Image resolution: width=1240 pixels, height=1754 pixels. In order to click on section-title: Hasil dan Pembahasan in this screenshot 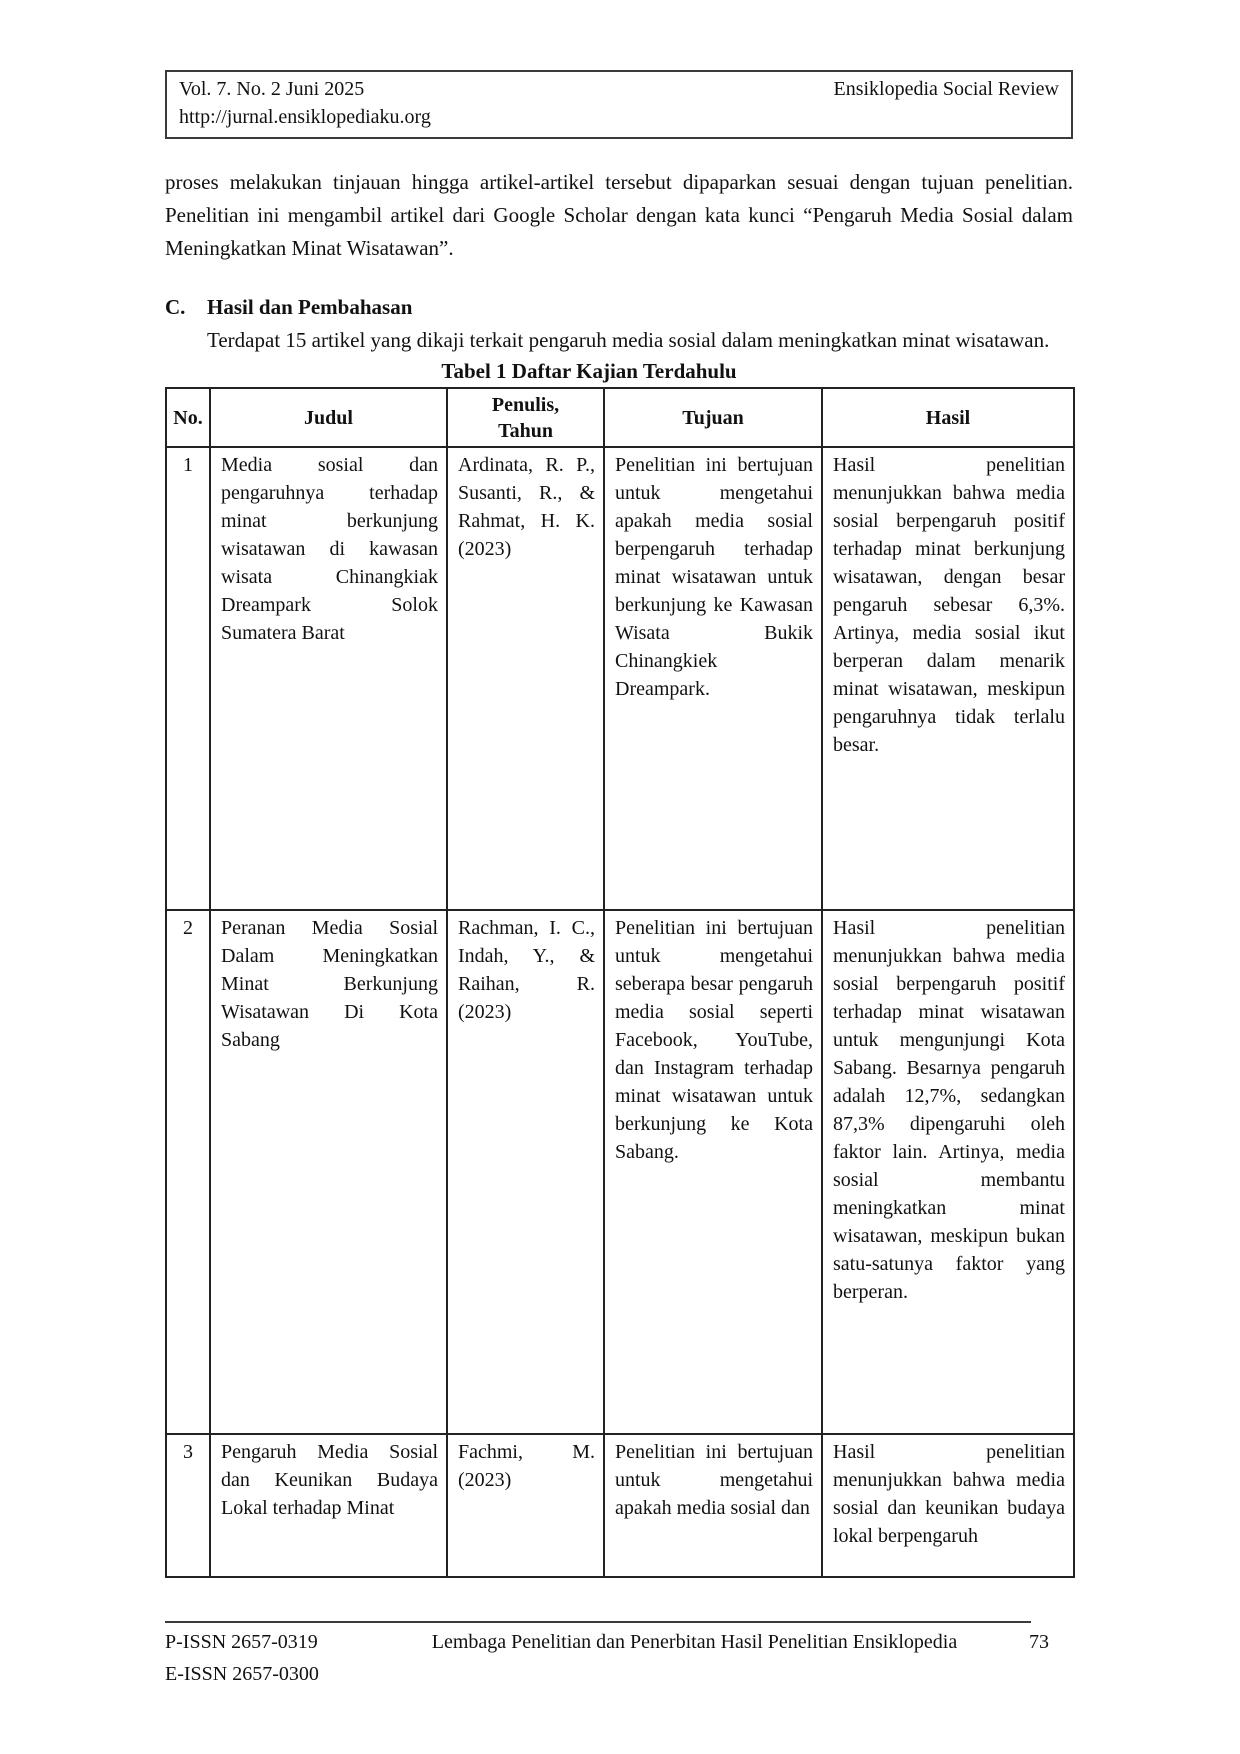, I will do `click(310, 307)`.